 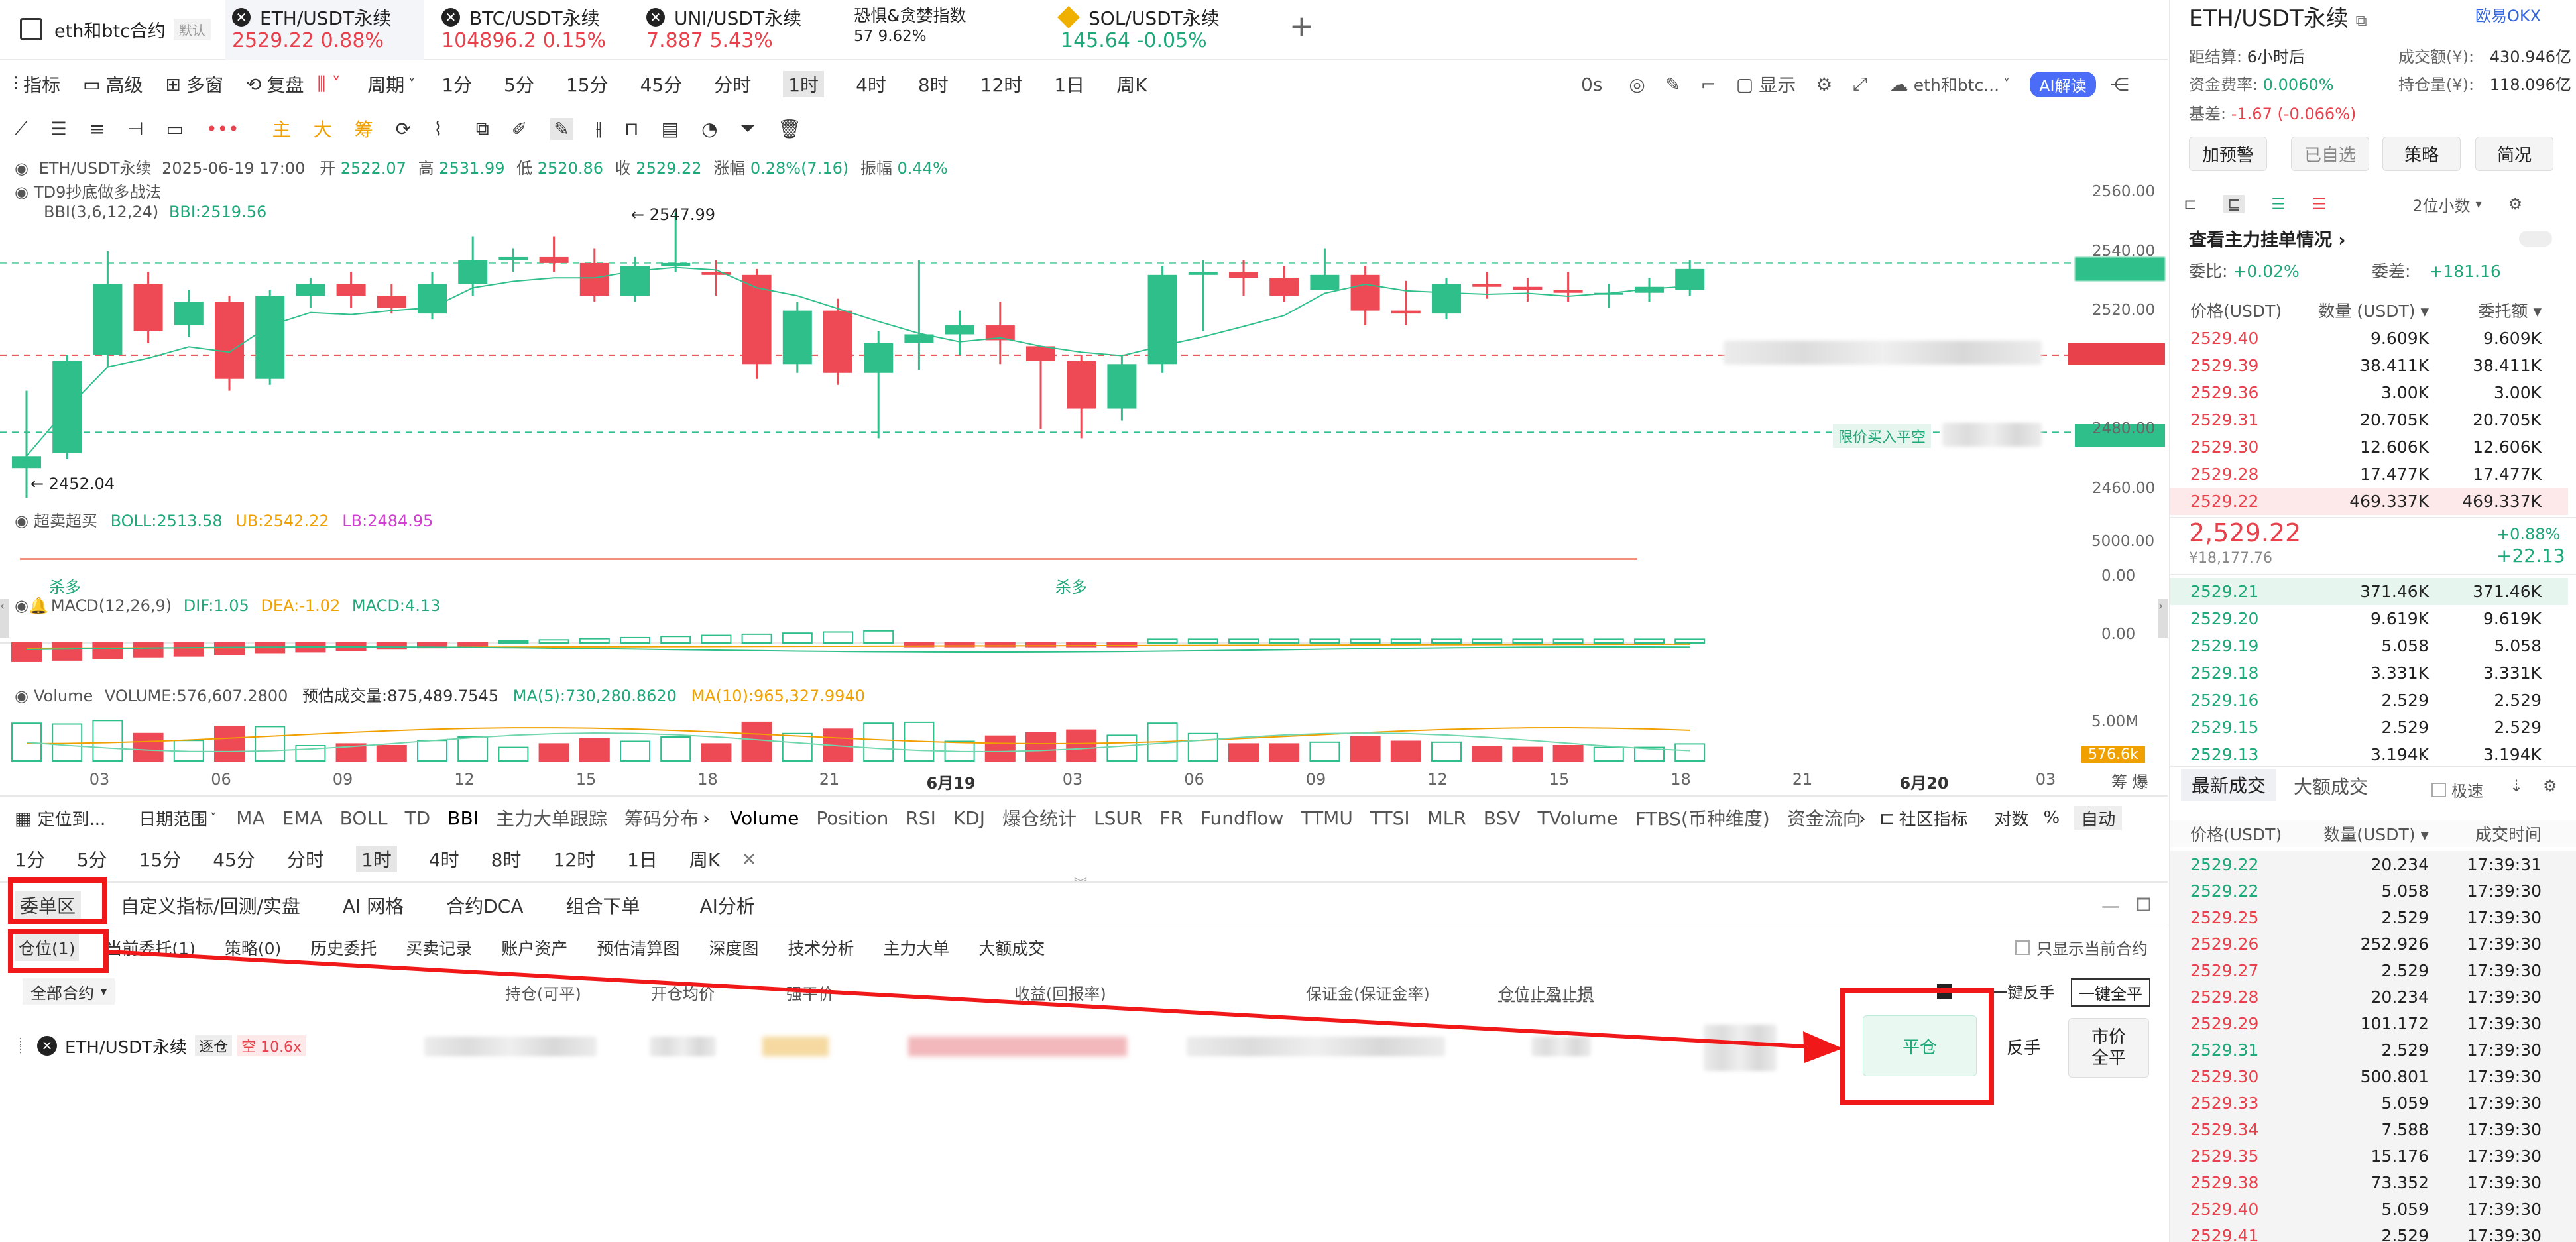 What do you see at coordinates (404, 128) in the screenshot?
I see `sync-icon: ⟳` at bounding box center [404, 128].